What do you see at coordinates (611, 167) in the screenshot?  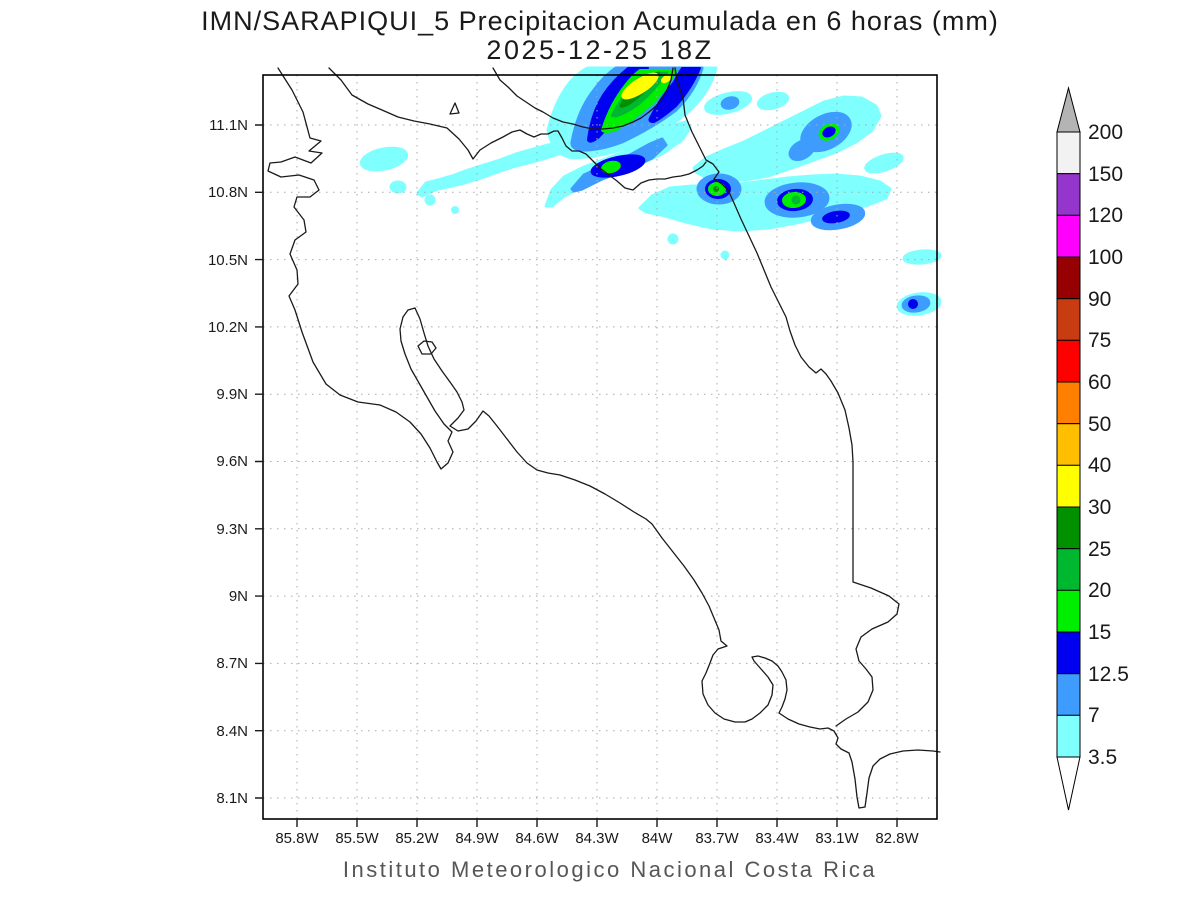 I see `precip-shape-band2-green` at bounding box center [611, 167].